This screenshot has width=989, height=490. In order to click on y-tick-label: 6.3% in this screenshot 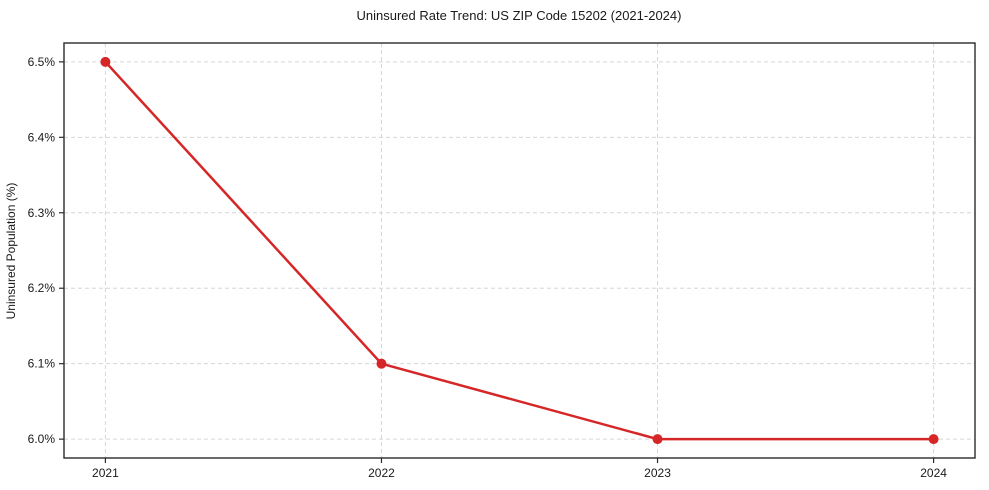, I will do `click(42, 213)`.